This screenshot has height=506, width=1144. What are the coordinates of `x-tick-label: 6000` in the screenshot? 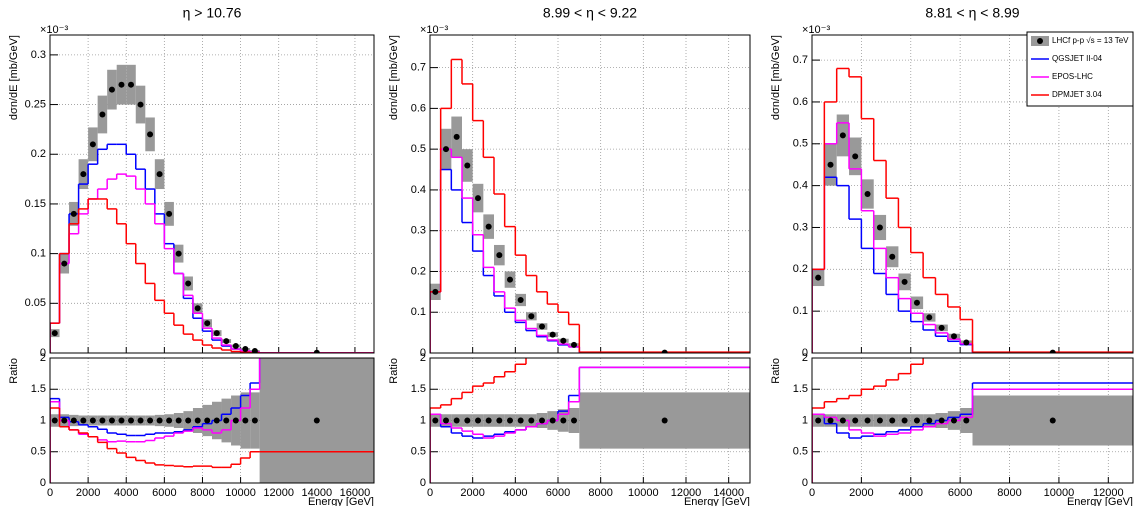 It's located at (960, 493).